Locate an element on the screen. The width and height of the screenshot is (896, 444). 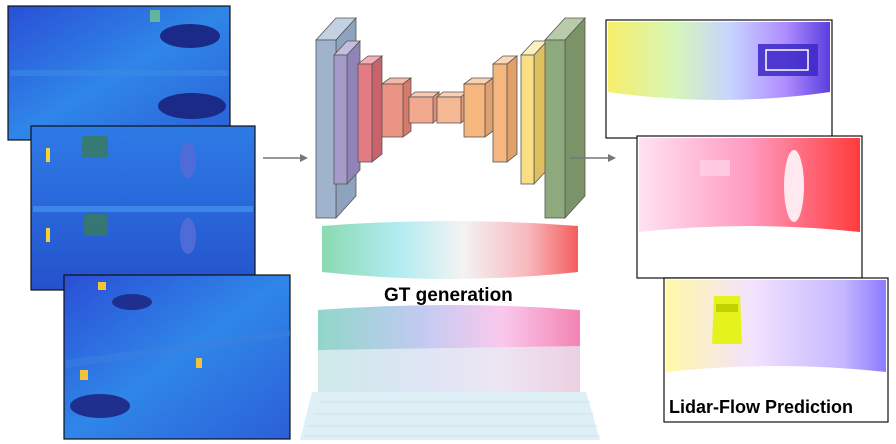
gt-generation-label: GT generation is located at coordinates (448, 295).